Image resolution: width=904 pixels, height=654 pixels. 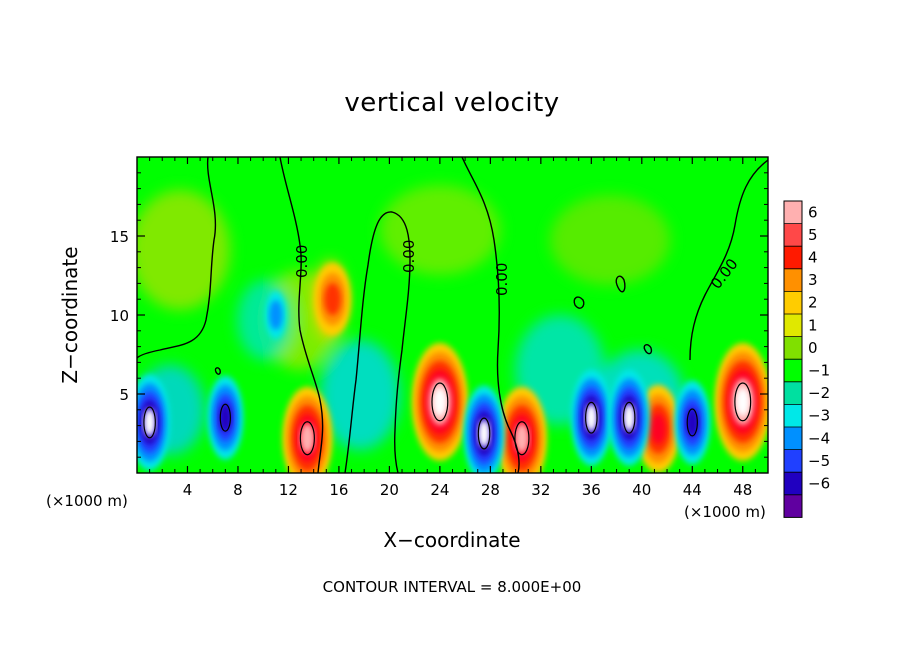 I want to click on colorbar-label: 2, so click(x=813, y=303).